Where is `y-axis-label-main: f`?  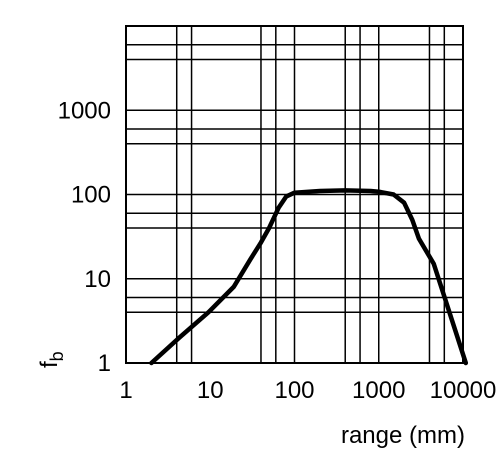
y-axis-label-main: f is located at coordinates (49, 364).